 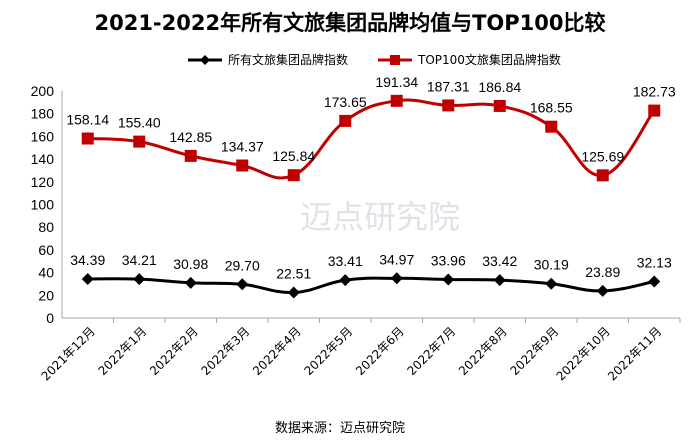 I want to click on data-label: 142.85, so click(x=190, y=137).